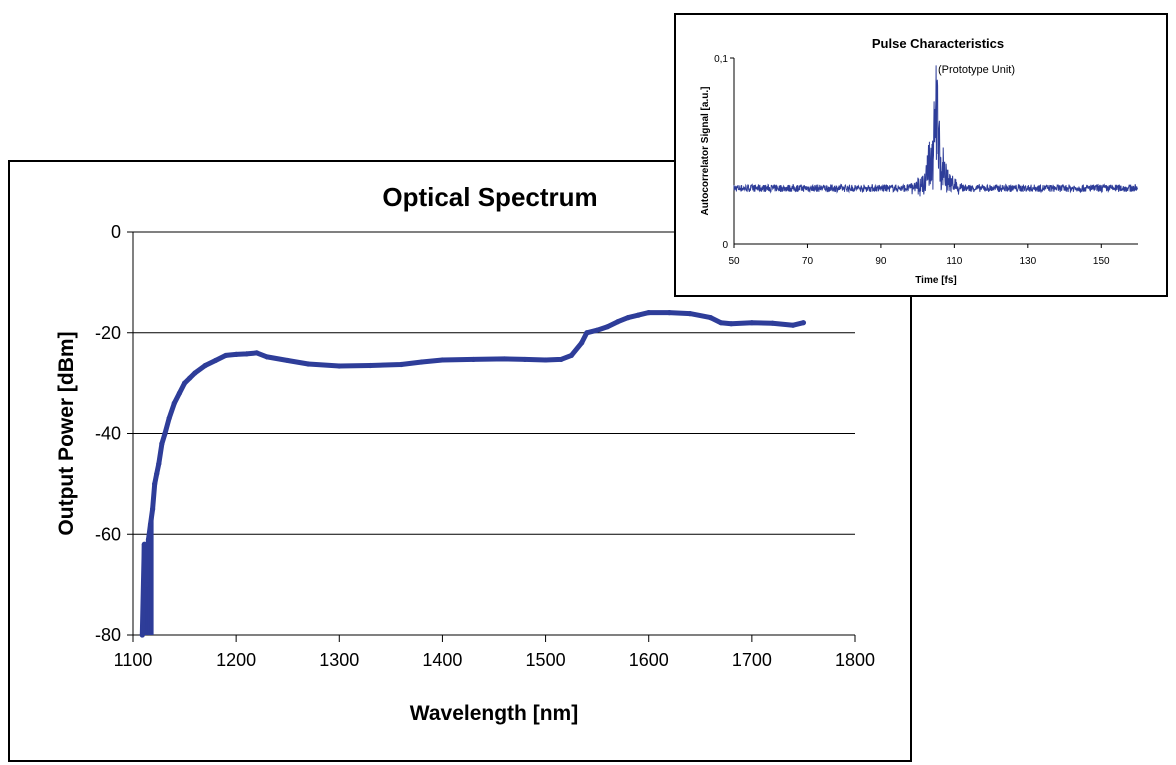 Image resolution: width=1176 pixels, height=765 pixels. Describe the element at coordinates (489, 197) in the screenshot. I see `chart-title: Optical Spectrum` at that location.